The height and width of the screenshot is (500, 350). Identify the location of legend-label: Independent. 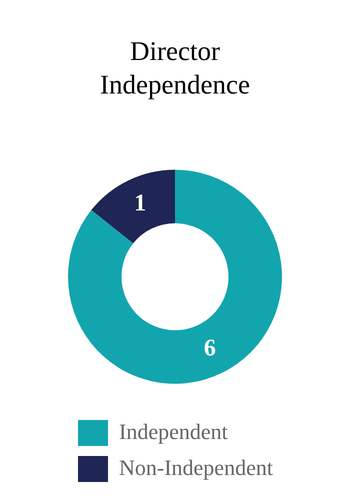
(173, 431).